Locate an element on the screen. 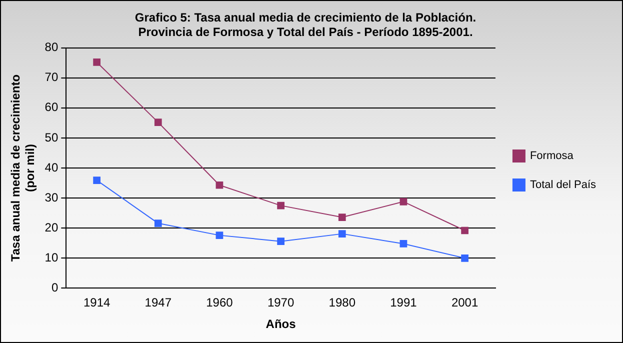 The image size is (623, 343). y-tick-label: 20 is located at coordinates (51, 227).